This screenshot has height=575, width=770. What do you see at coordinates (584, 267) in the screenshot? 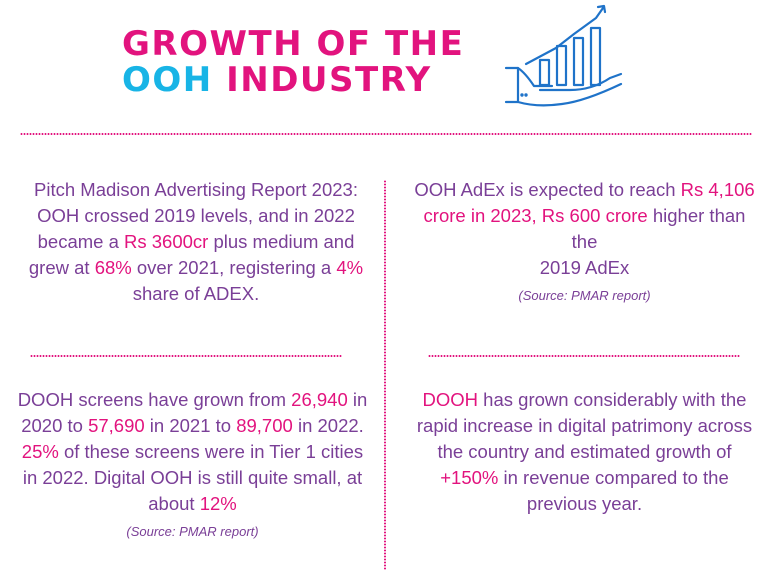
I see `stat-text: 2019 AdEx` at bounding box center [584, 267].